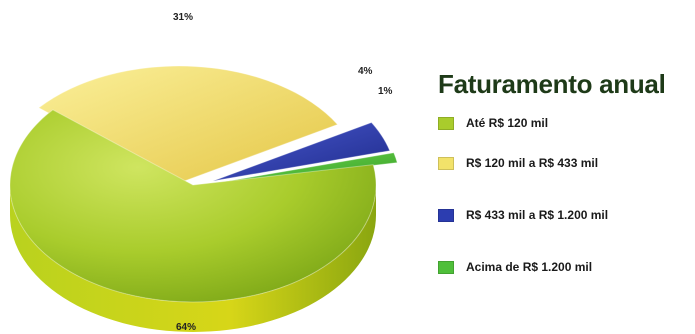 The image size is (695, 334). Describe the element at coordinates (552, 84) in the screenshot. I see `chart-title: Faturamento anual` at that location.